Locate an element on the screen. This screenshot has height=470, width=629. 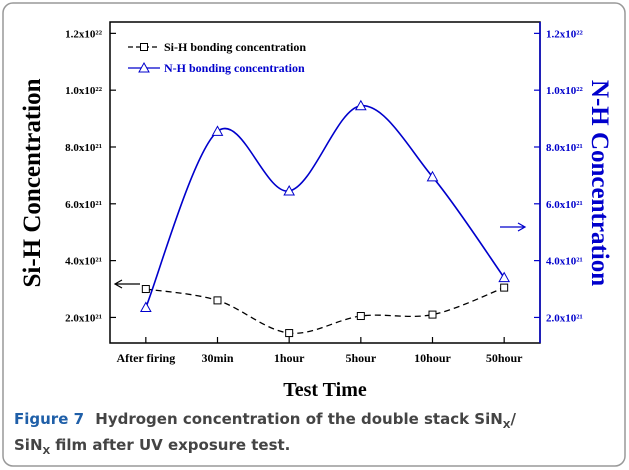
caption-label: Figure 7 is located at coordinates (49, 419).